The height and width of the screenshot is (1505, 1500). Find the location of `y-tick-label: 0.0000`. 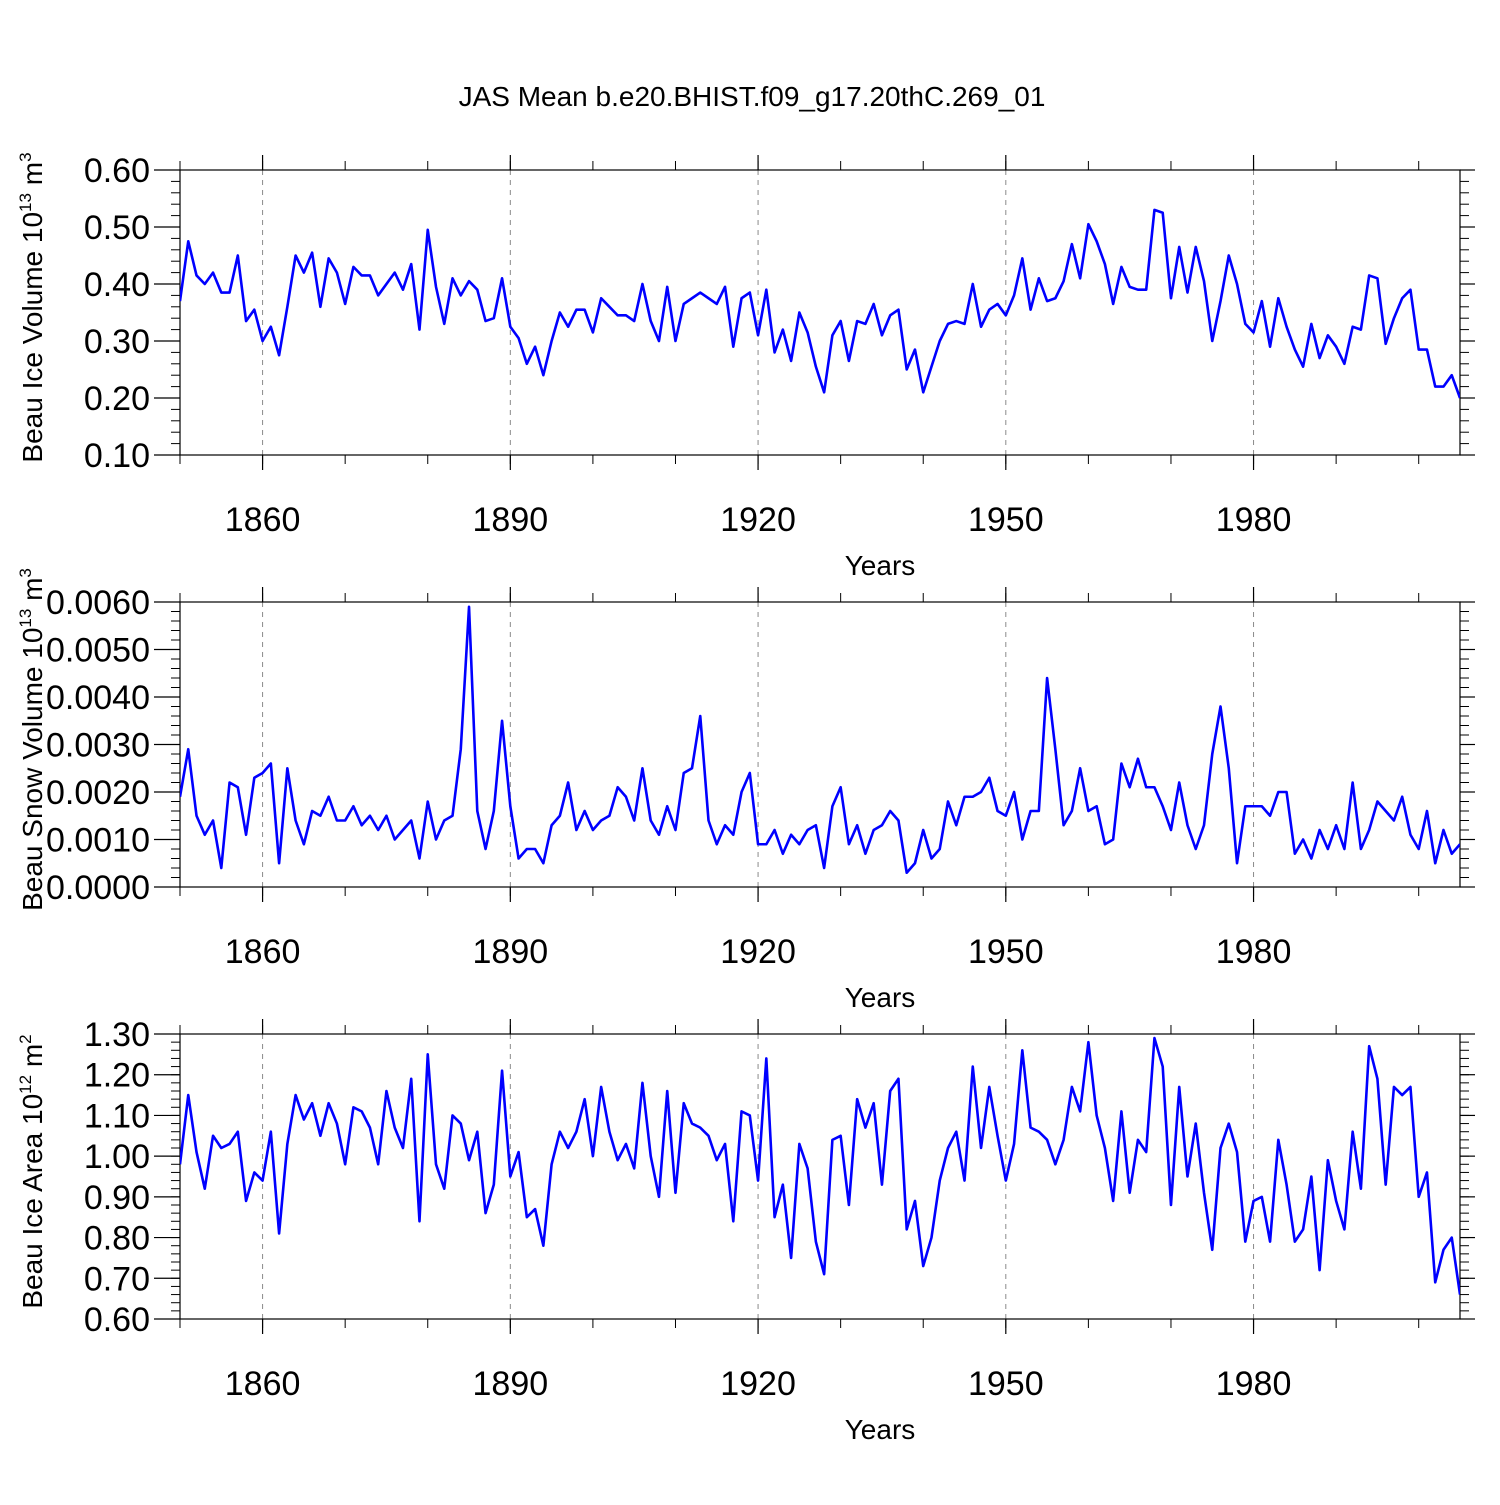

y-tick-label: 0.0000 is located at coordinates (98, 888).